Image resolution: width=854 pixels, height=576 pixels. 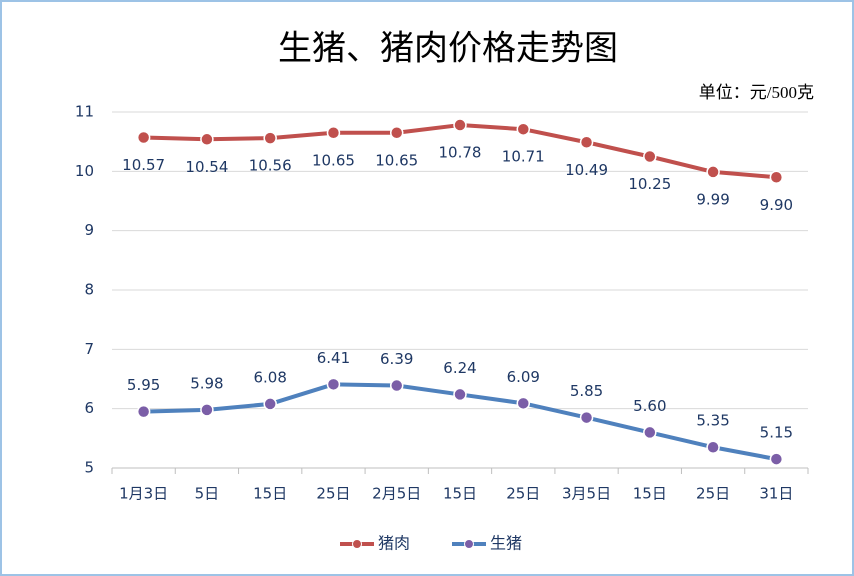 I want to click on value-label: 6.24, so click(x=459, y=368).